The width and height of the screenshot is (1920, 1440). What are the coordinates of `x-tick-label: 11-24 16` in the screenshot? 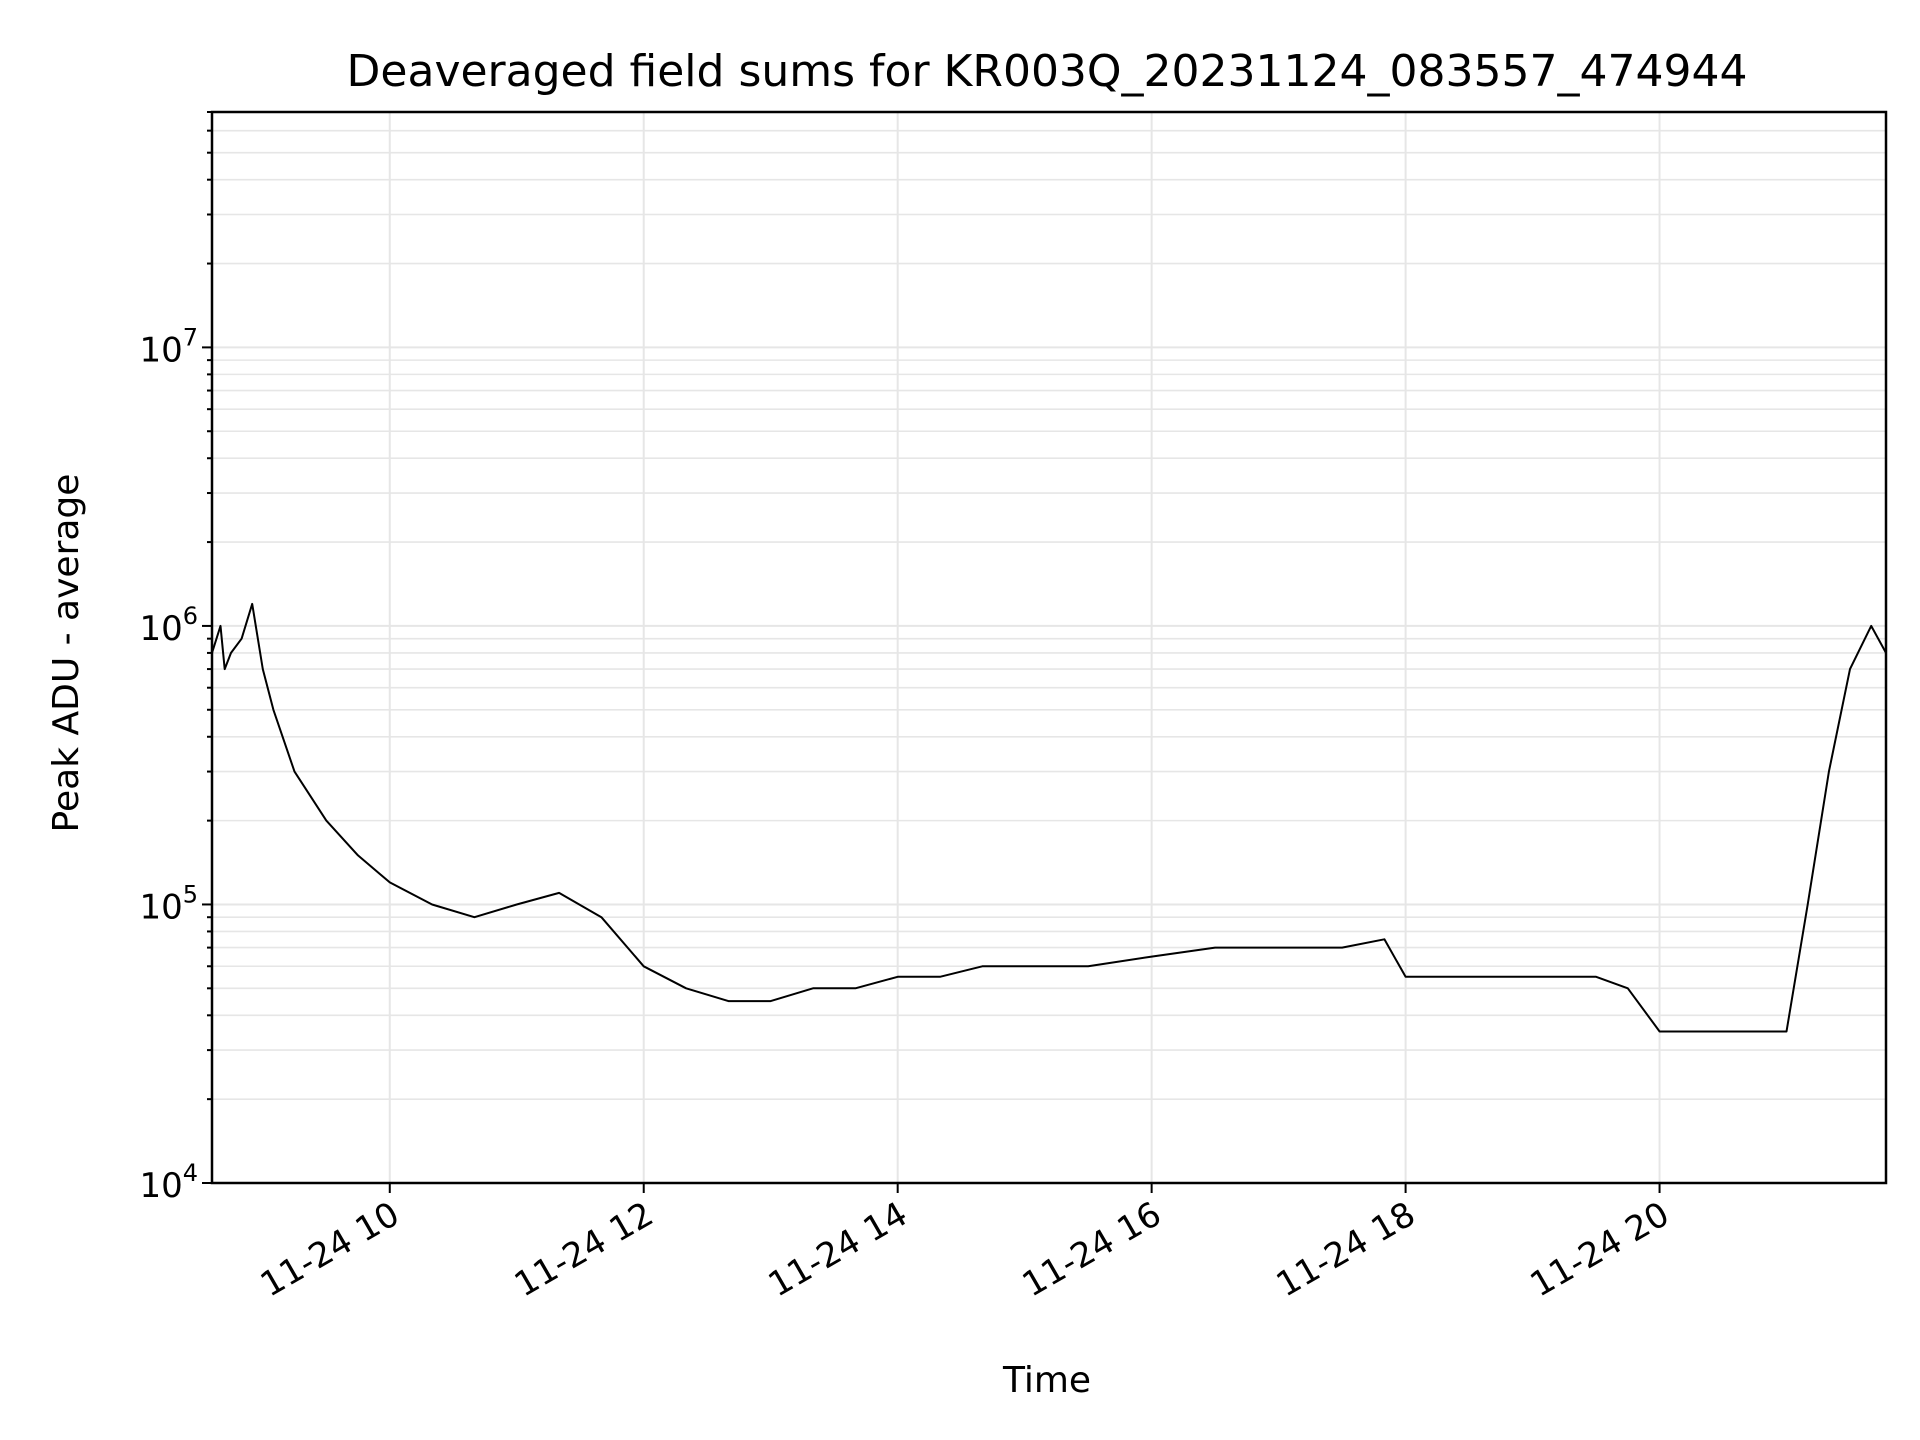 It's located at (1092, 1249).